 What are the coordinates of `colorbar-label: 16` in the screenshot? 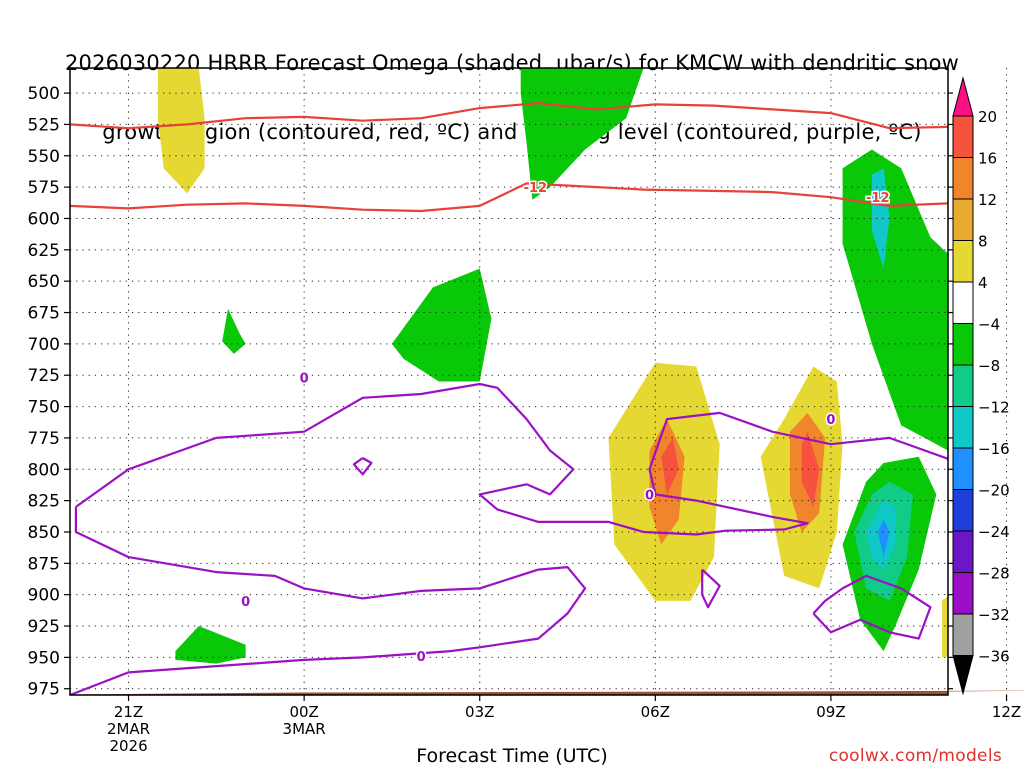 It's located at (987, 159).